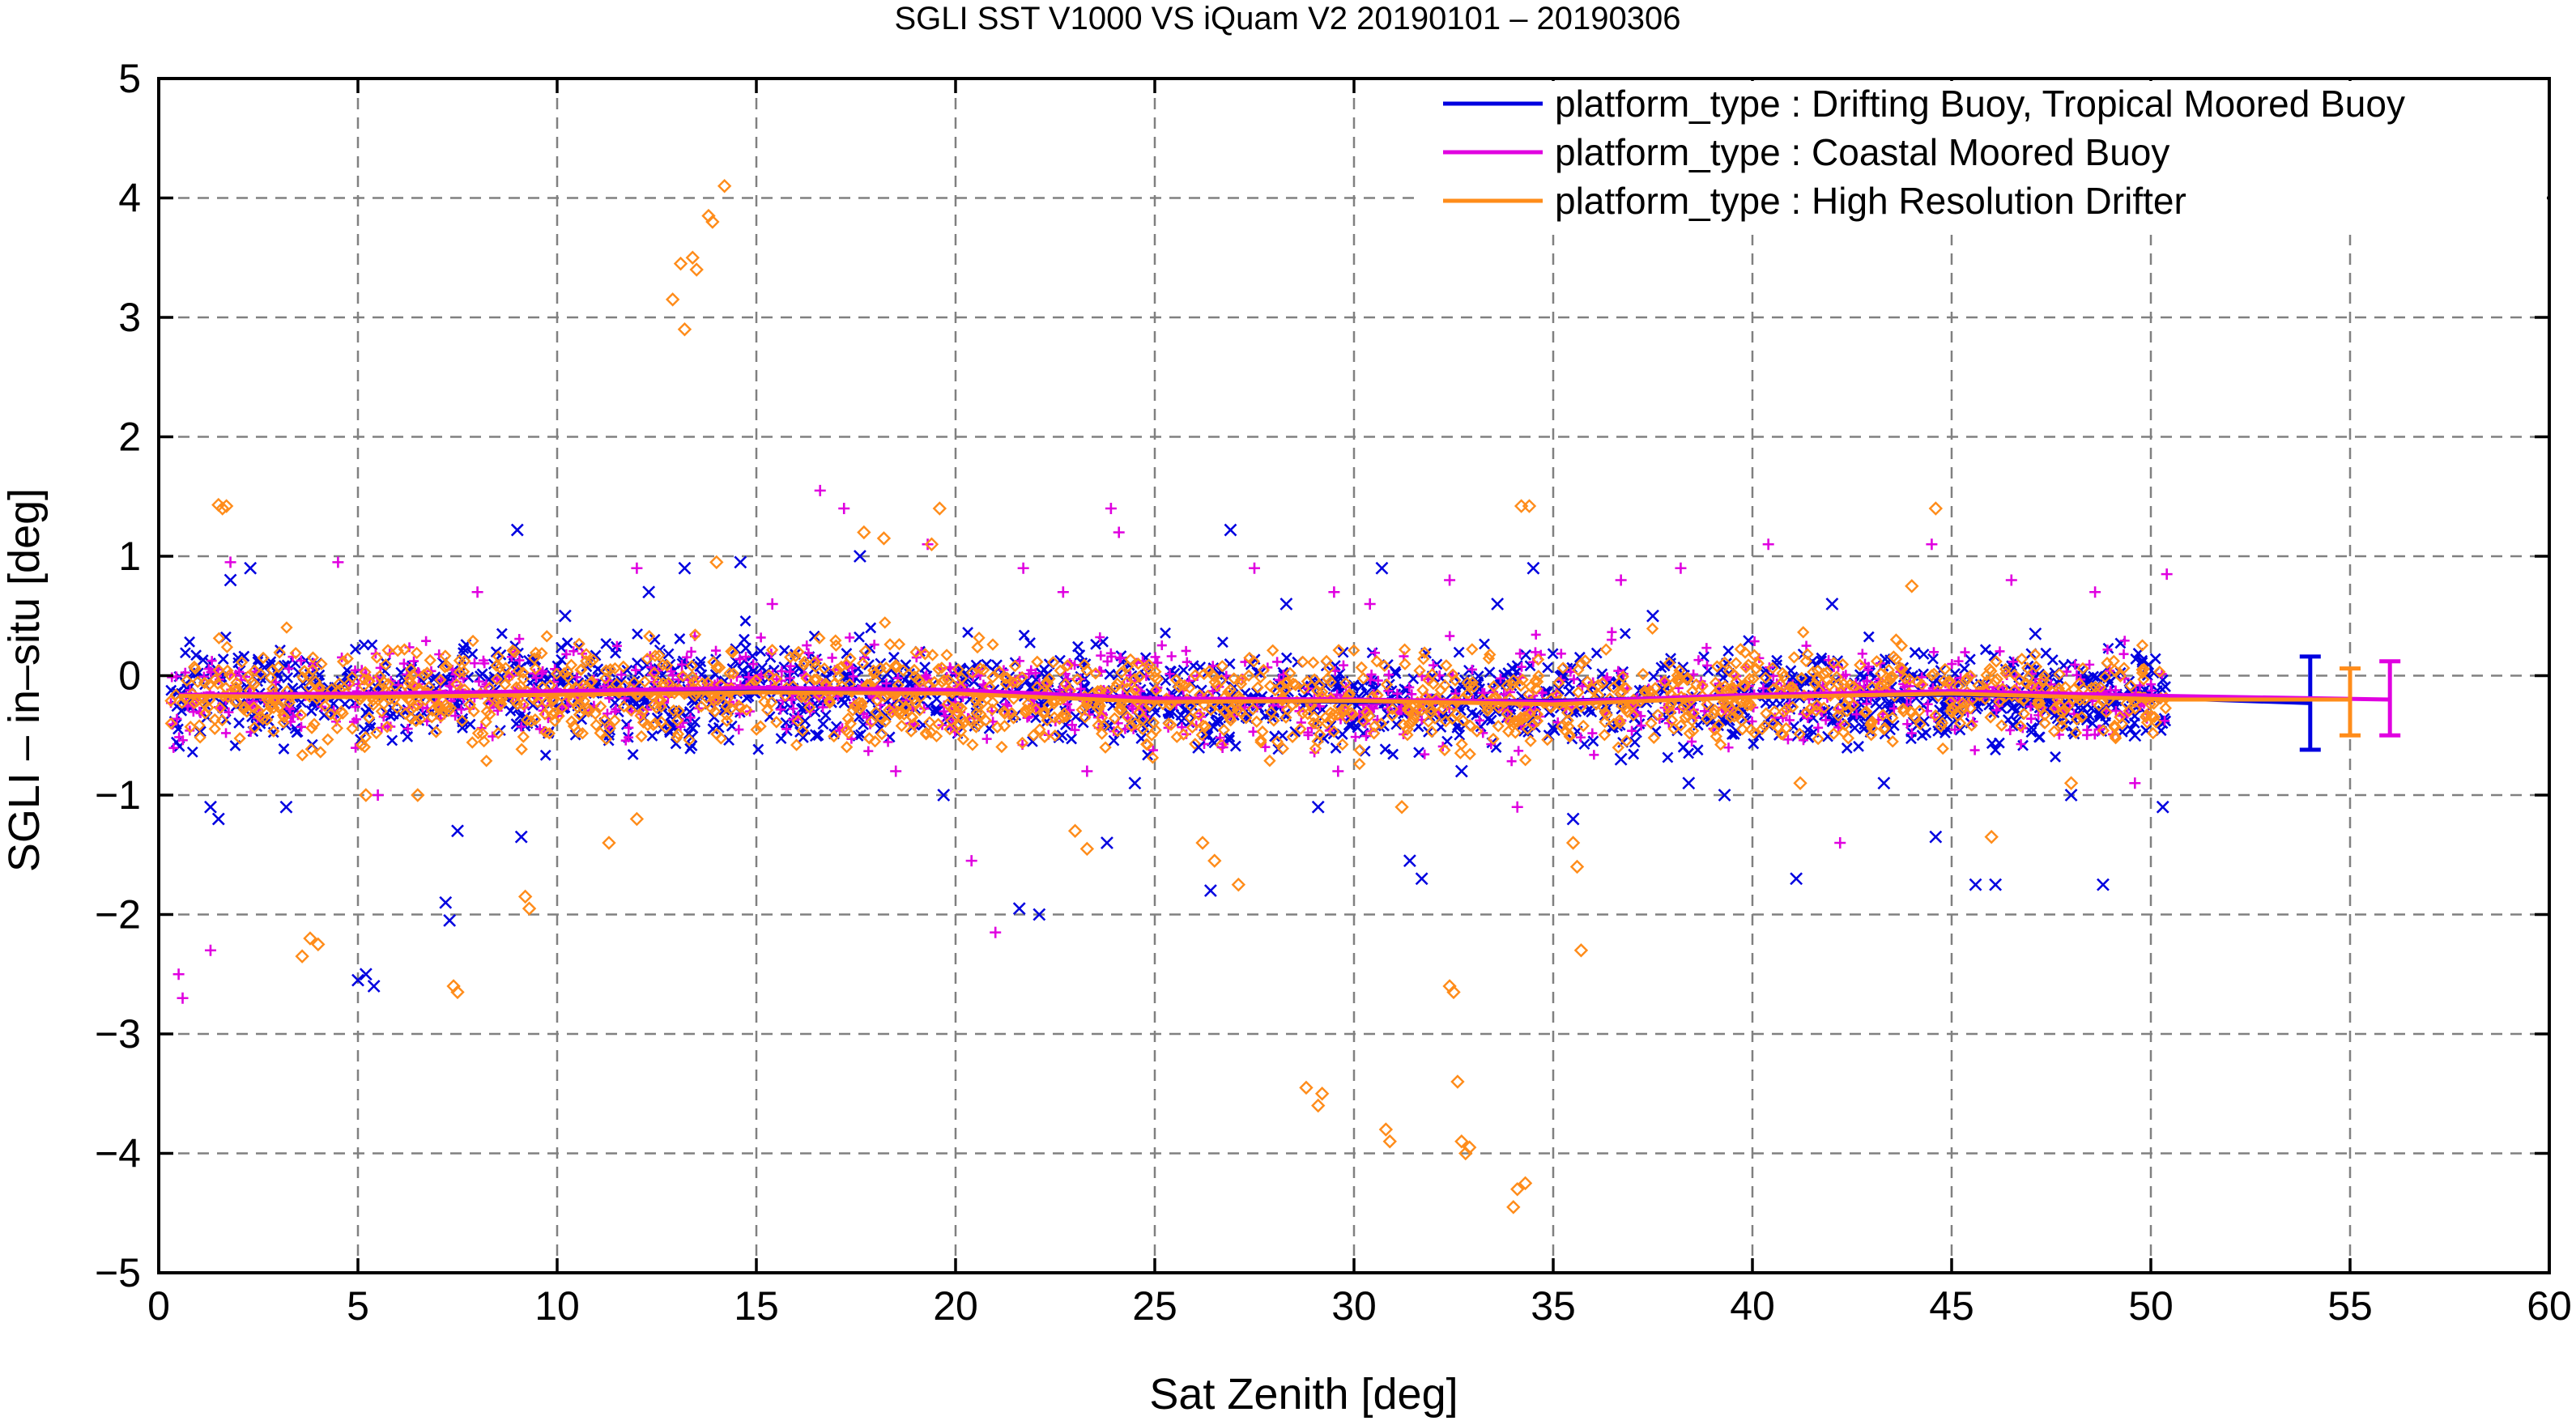  I want to click on x-tick-label: 25, so click(1154, 1306).